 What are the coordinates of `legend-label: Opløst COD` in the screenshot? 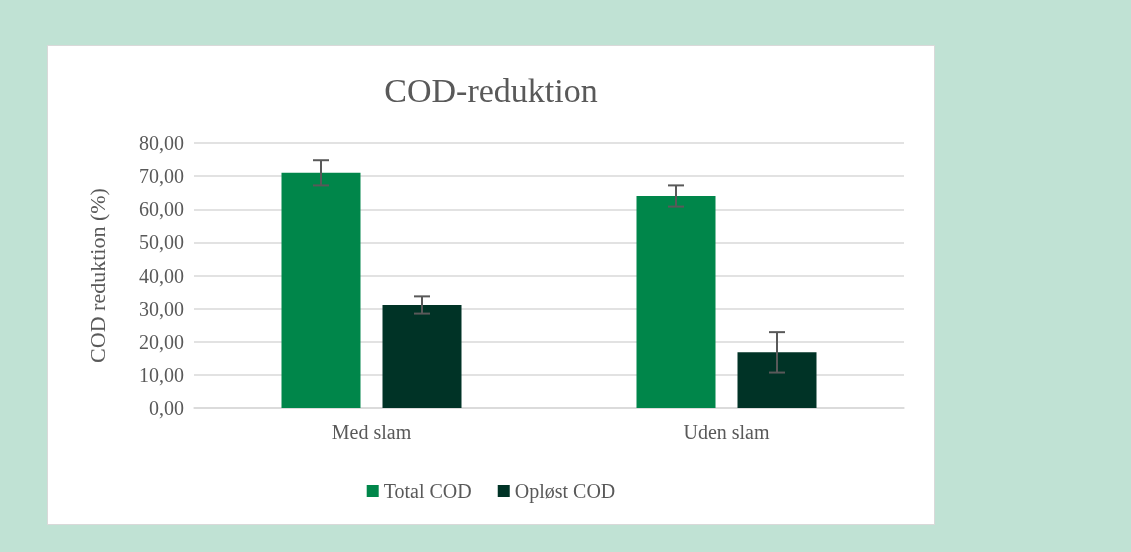 It's located at (565, 491).